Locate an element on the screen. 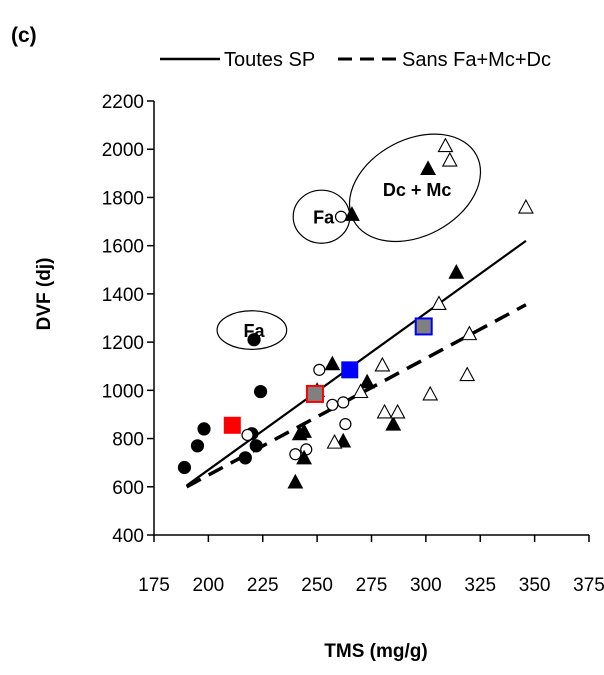  annotation-label: Dc + Mc is located at coordinates (417, 190).